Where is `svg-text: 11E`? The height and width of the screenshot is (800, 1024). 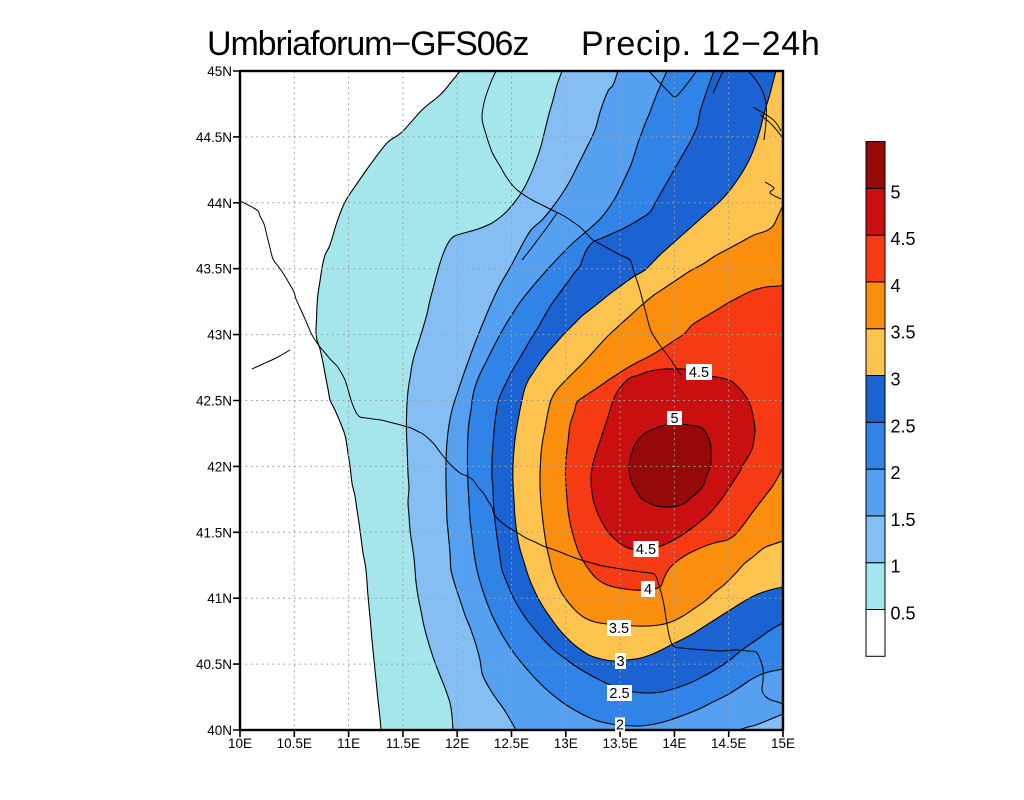 svg-text: 11E is located at coordinates (348, 743).